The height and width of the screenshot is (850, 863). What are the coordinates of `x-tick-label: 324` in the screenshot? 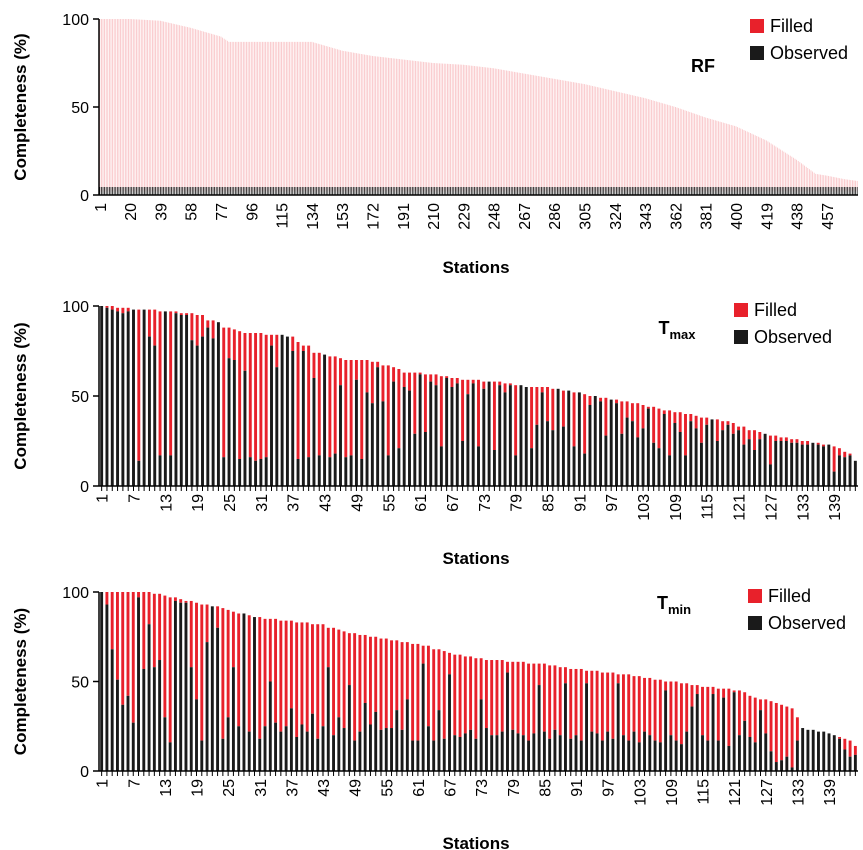 It's located at (616, 216).